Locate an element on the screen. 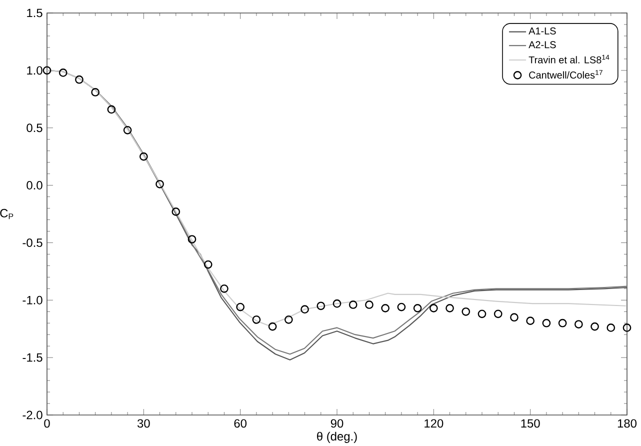 This screenshot has height=446, width=641. legend-label: Cantwell/Coles$^{17}$ is located at coordinates (565, 74).